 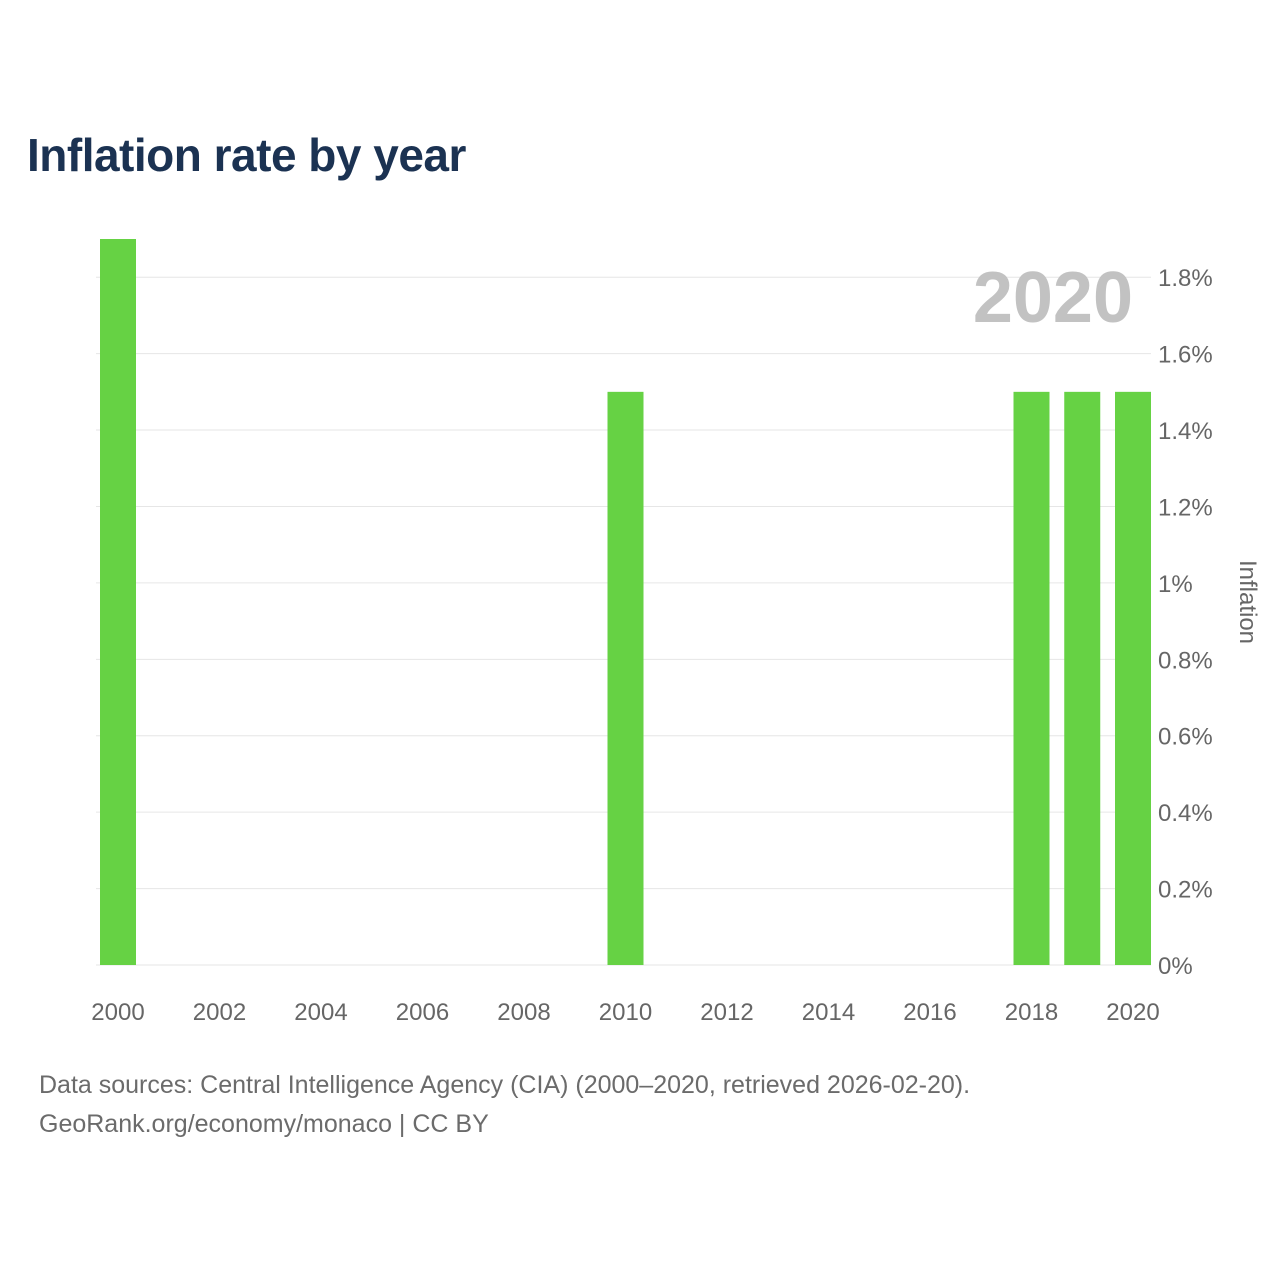 What do you see at coordinates (1175, 584) in the screenshot?
I see `y-tick-label: 1%` at bounding box center [1175, 584].